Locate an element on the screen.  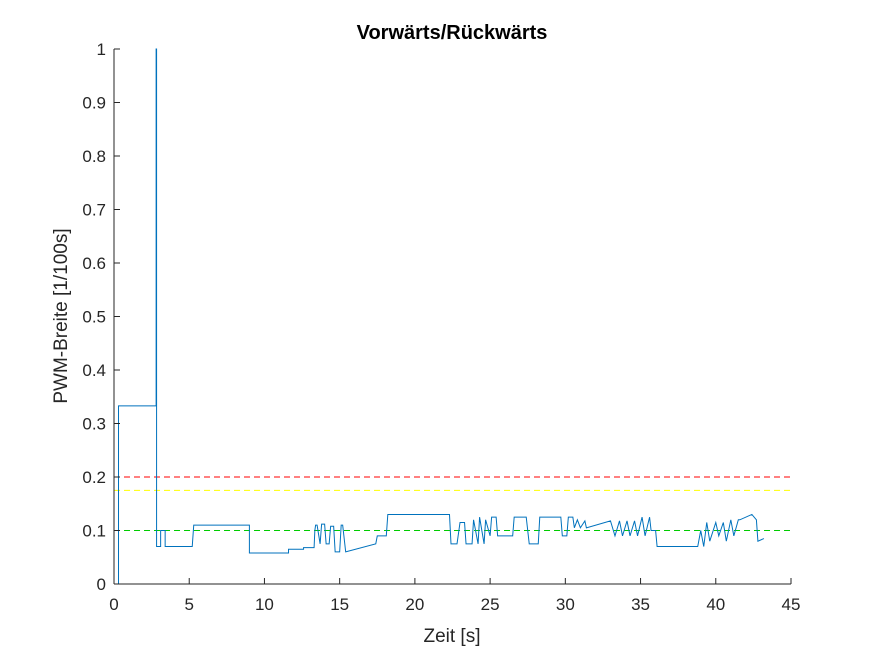
x-tick-label: 10 is located at coordinates (264, 604).